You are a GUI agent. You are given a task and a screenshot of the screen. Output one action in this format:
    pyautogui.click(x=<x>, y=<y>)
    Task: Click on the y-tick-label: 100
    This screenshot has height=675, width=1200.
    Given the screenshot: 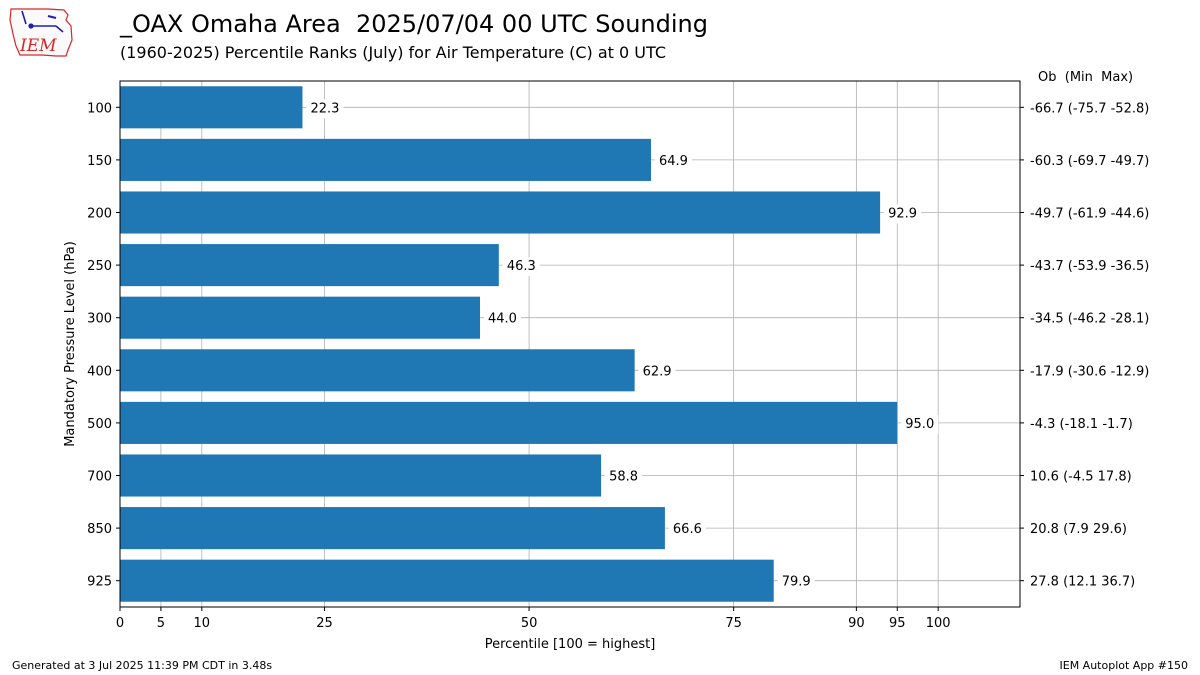 What is the action you would take?
    pyautogui.click(x=99, y=108)
    